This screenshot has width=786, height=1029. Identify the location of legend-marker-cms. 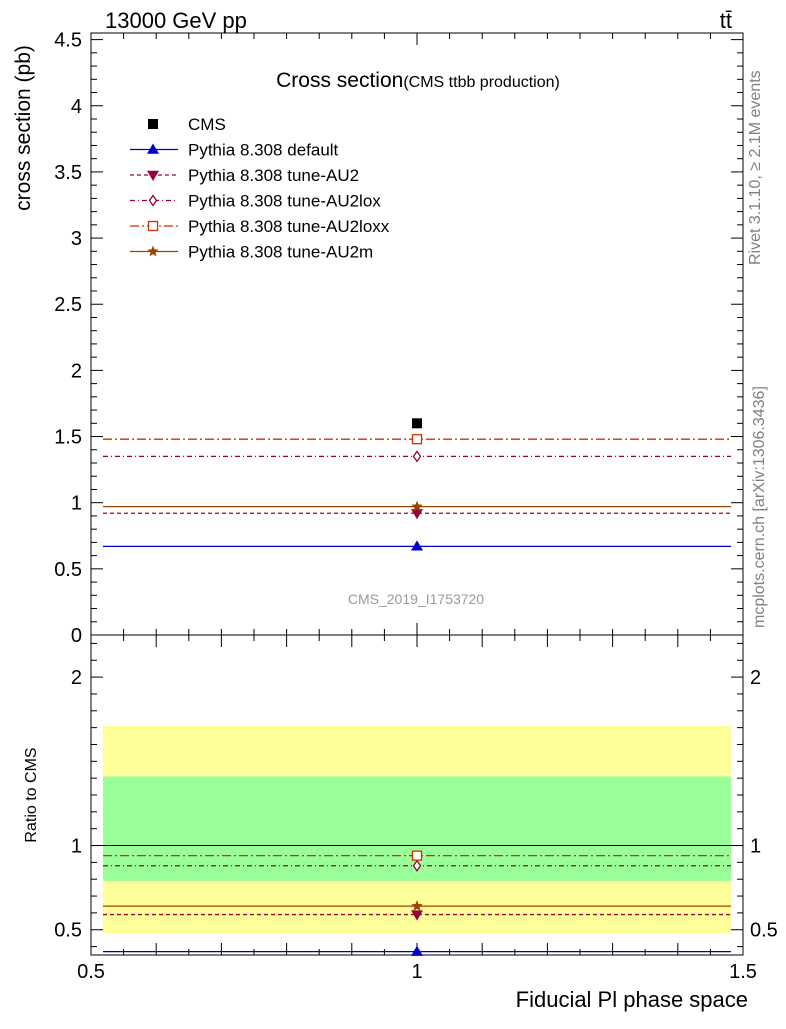
(153, 124).